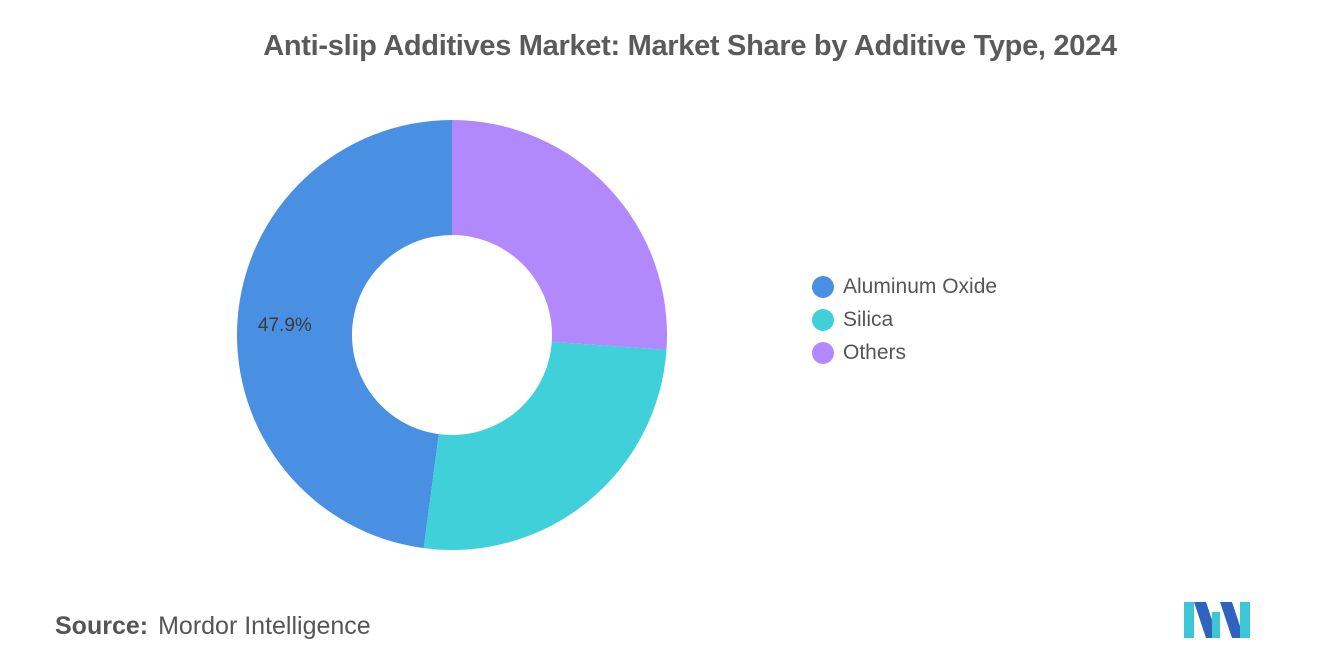  What do you see at coordinates (559, 235) in the screenshot?
I see `donut-slice-others` at bounding box center [559, 235].